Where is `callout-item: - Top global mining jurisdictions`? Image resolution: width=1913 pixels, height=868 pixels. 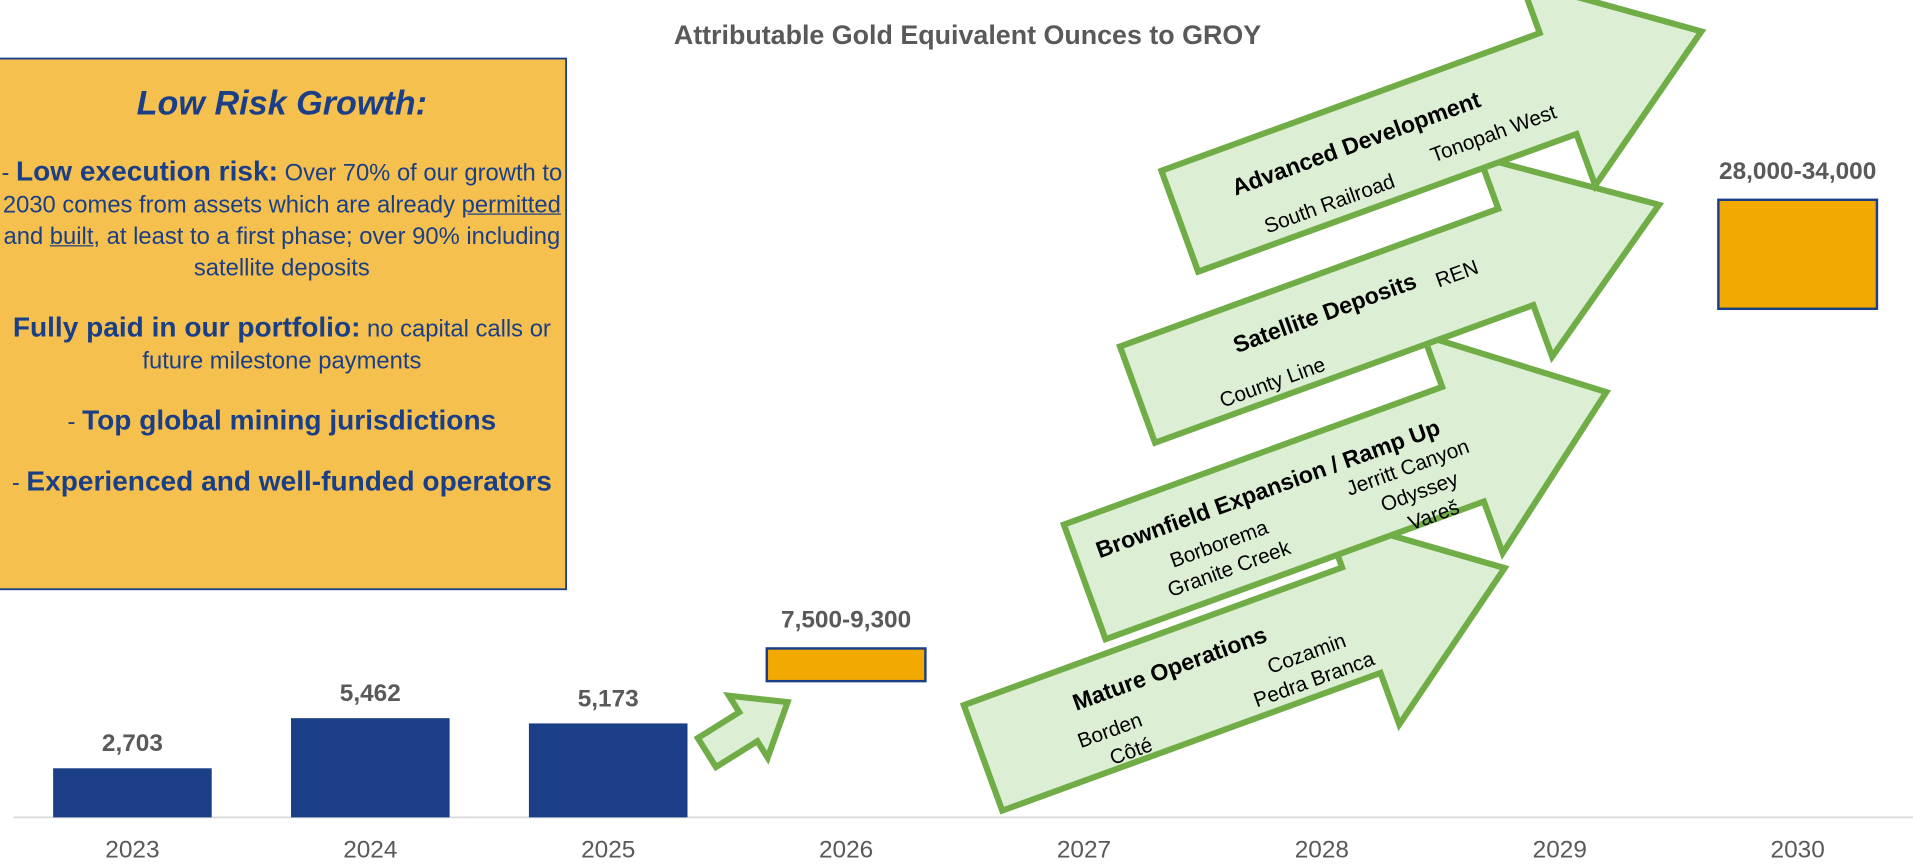
callout-item: - Top global mining jurisdictions is located at coordinates (282, 421).